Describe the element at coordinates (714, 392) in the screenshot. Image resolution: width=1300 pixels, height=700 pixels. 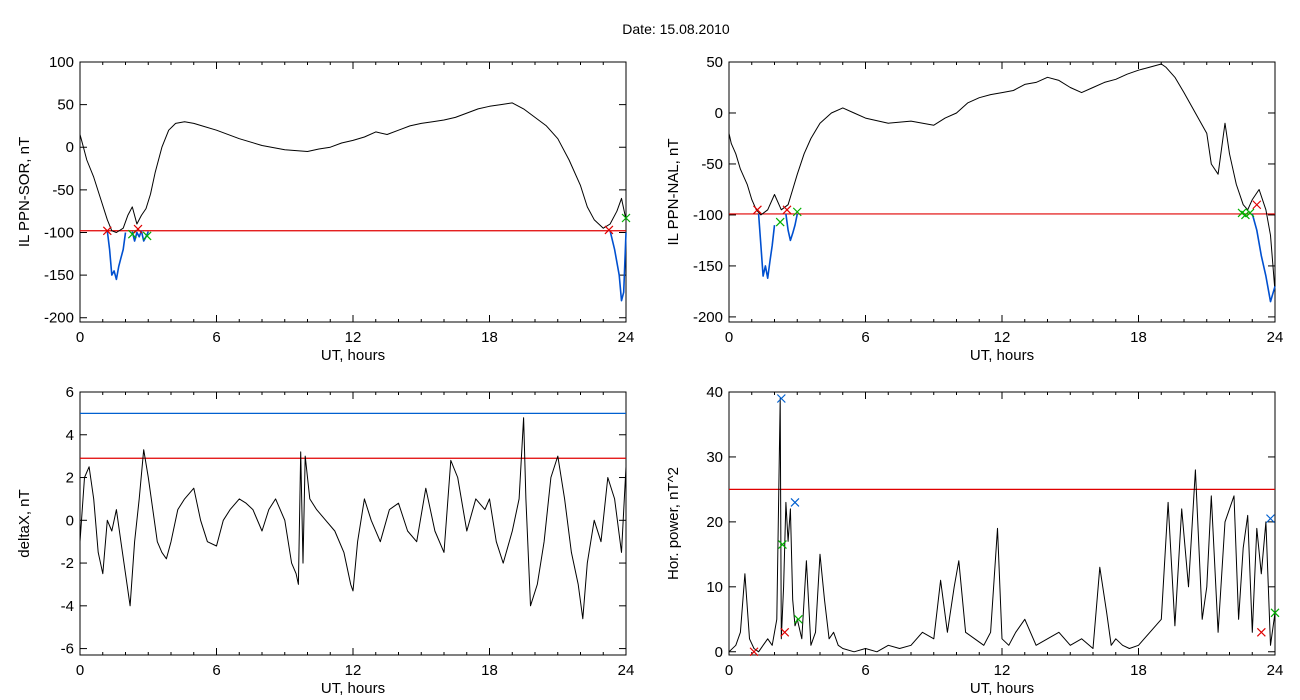
I see `y-tick-label: 40` at that location.